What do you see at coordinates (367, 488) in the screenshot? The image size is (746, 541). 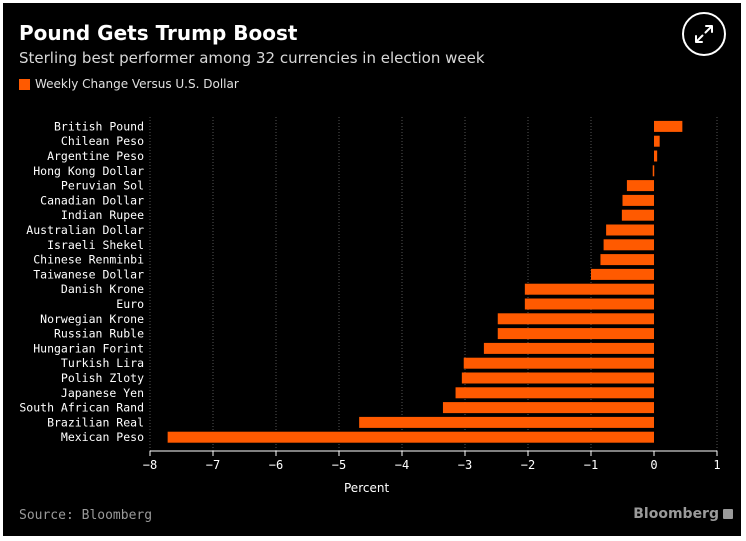 I see `x-axis-label: Percent` at bounding box center [367, 488].